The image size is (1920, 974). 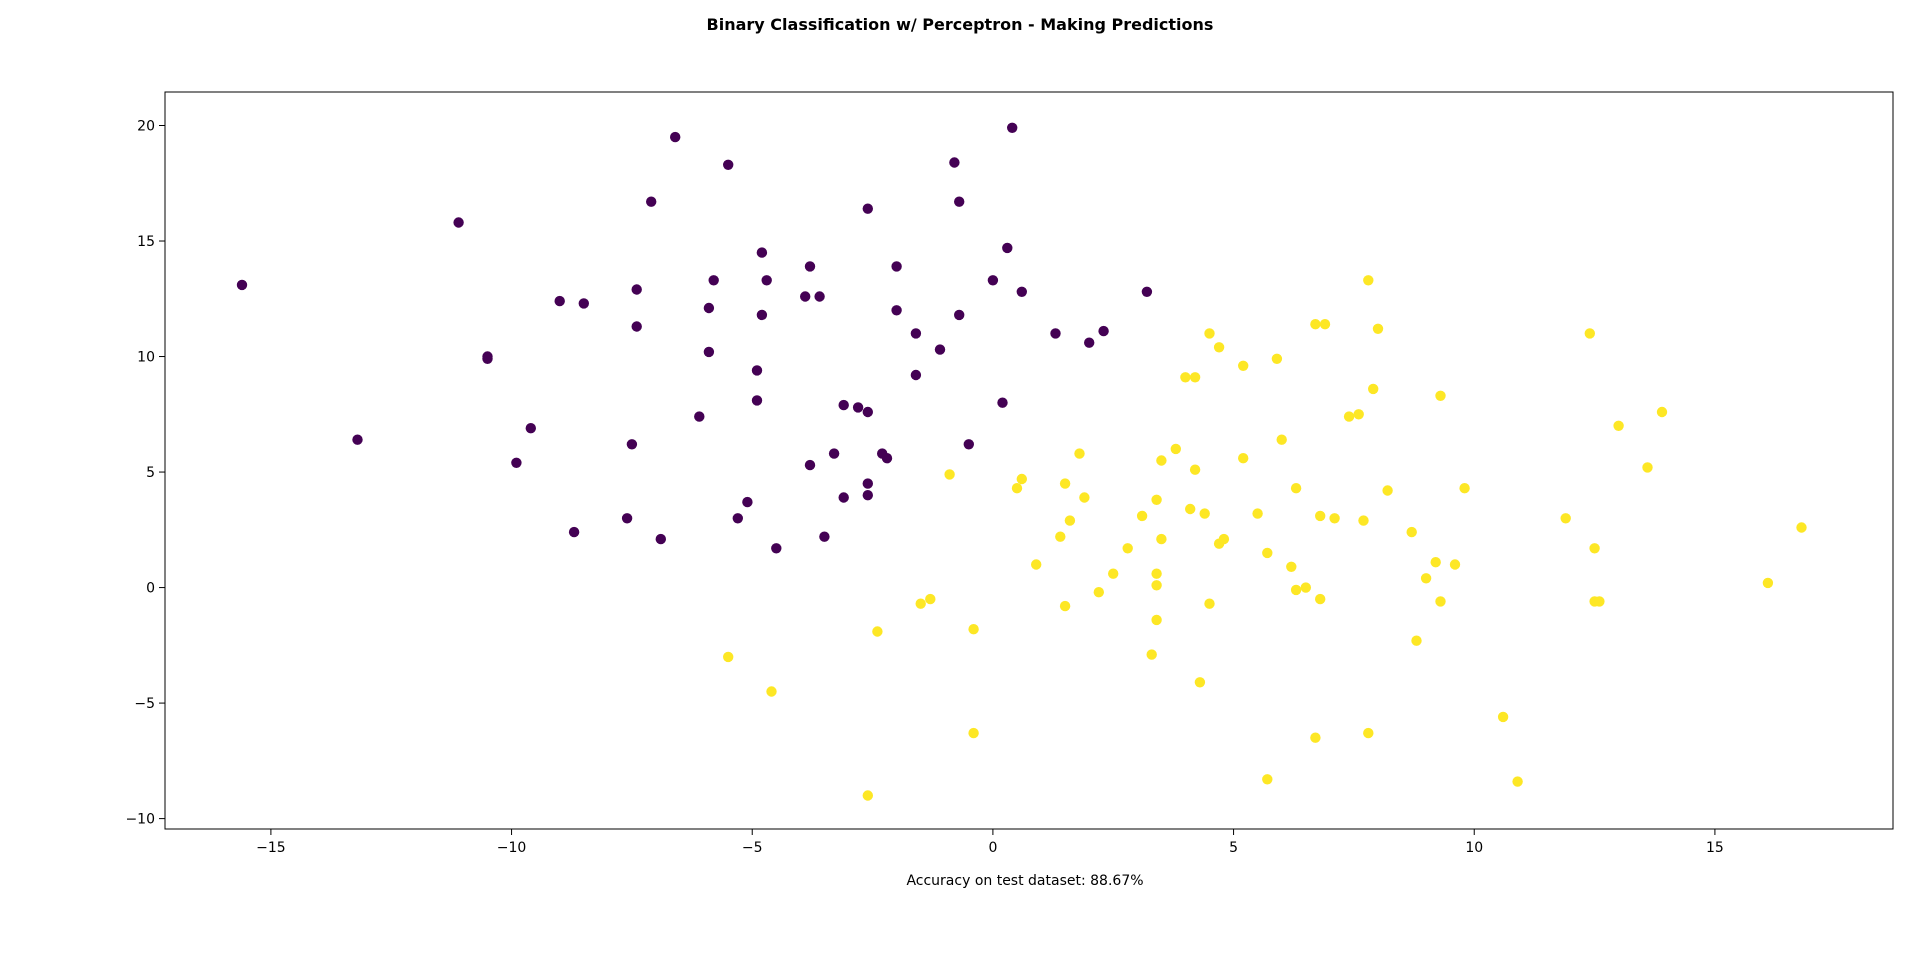 I want to click on y-tick-label: 10, so click(x=146, y=358).